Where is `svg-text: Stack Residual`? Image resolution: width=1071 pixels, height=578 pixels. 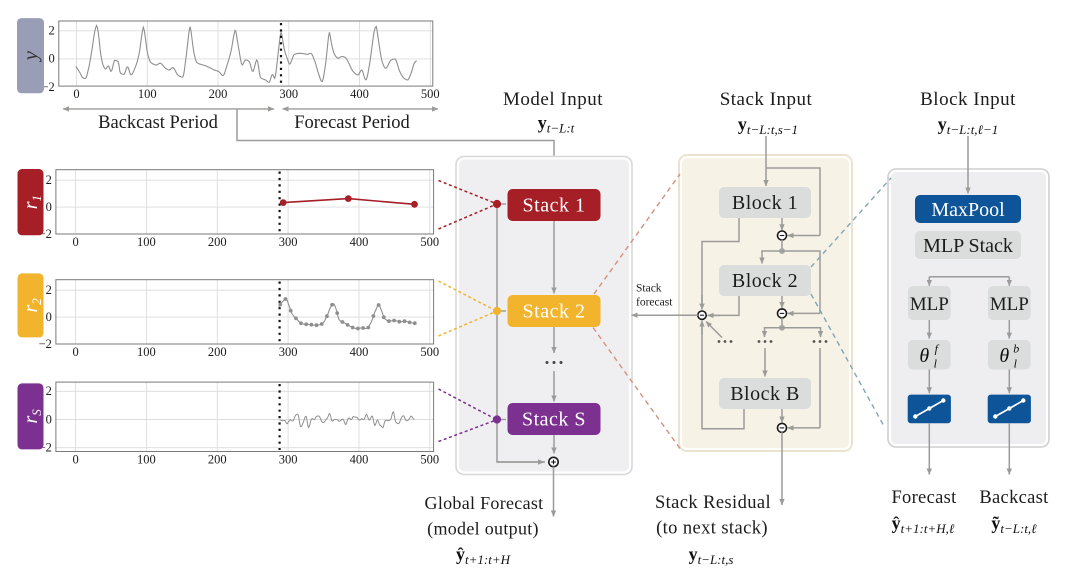
svg-text: Stack Residual is located at coordinates (713, 503).